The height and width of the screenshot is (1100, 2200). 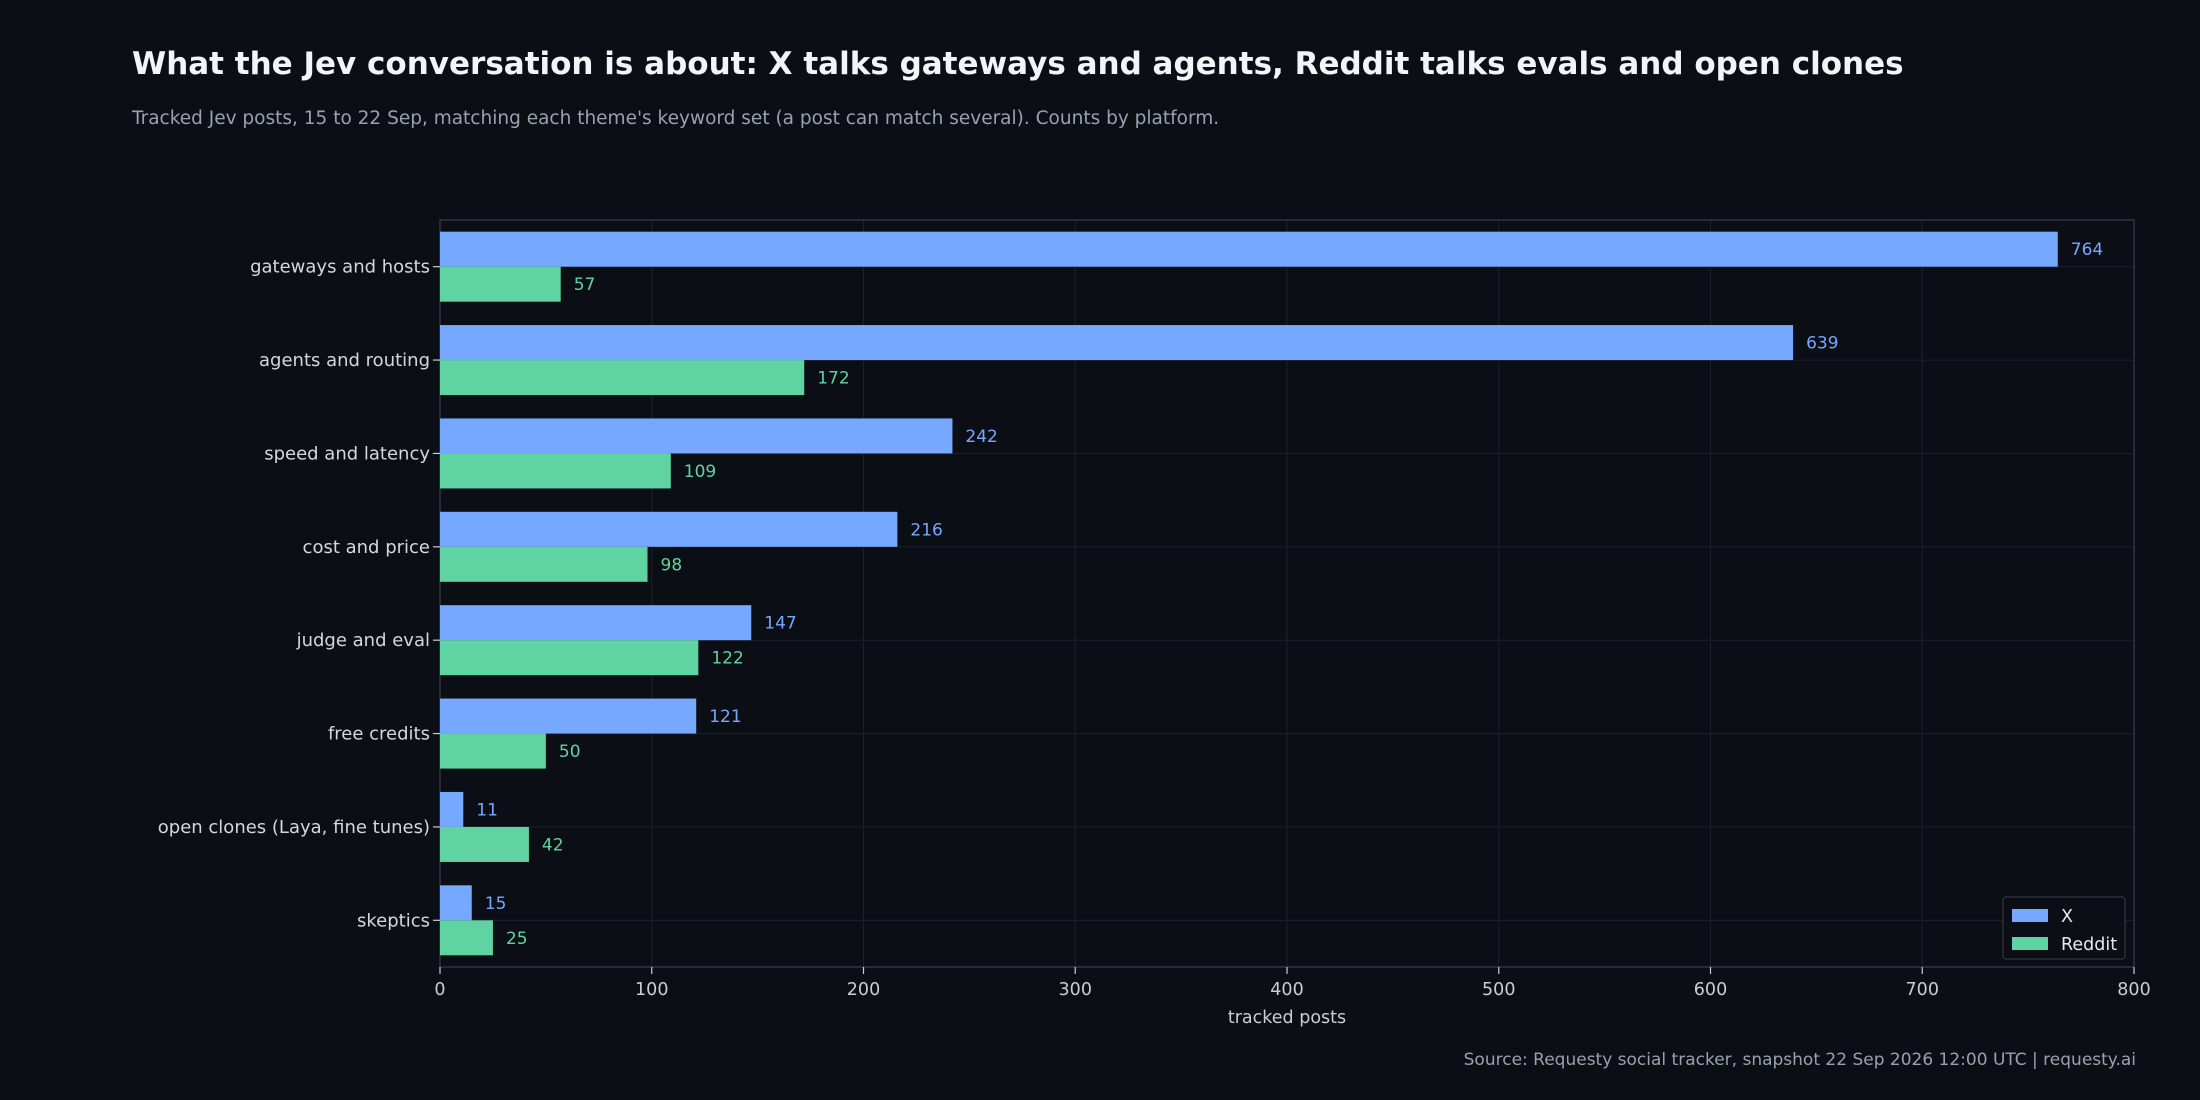 I want to click on data-label-reddit: 57, so click(x=585, y=285).